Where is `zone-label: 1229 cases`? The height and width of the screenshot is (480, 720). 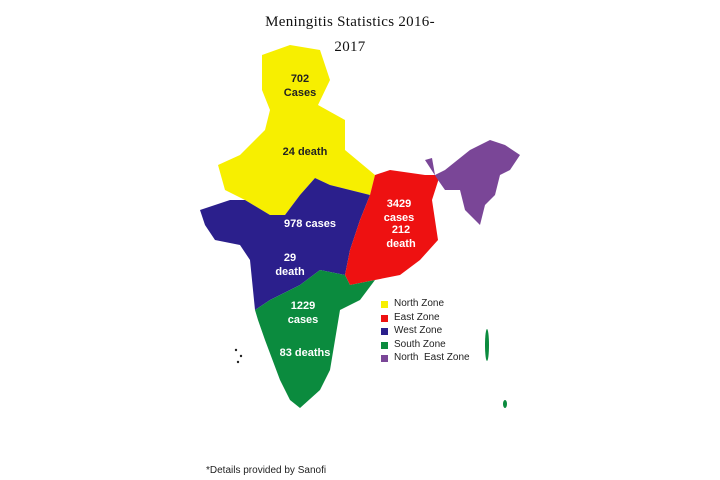
zone-label: 1229 cases is located at coordinates (303, 313).